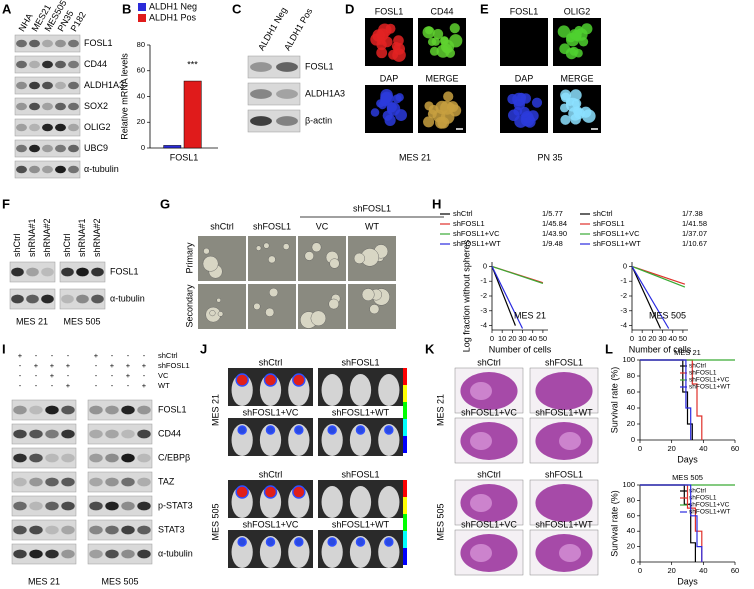  I want to click on caption: MES 21, so click(415, 157).